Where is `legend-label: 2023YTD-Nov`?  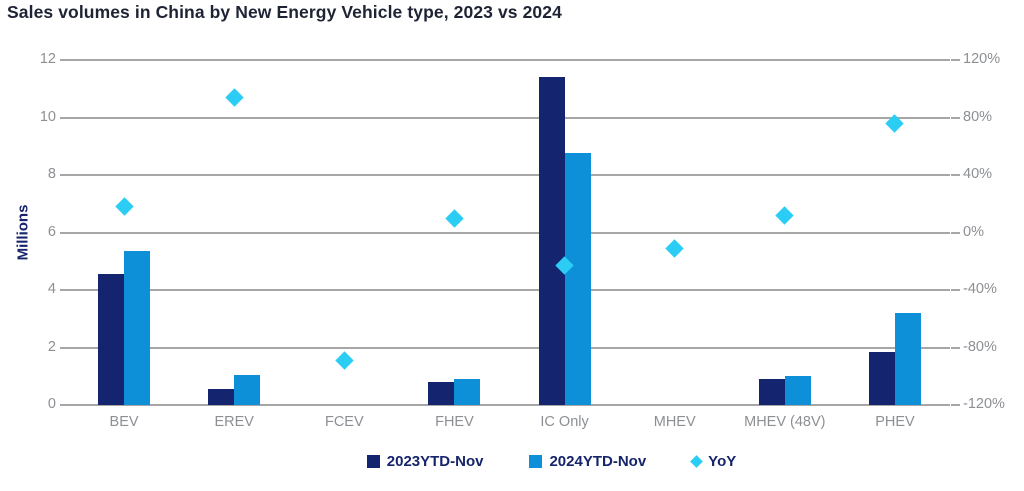 legend-label: 2023YTD-Nov is located at coordinates (435, 461).